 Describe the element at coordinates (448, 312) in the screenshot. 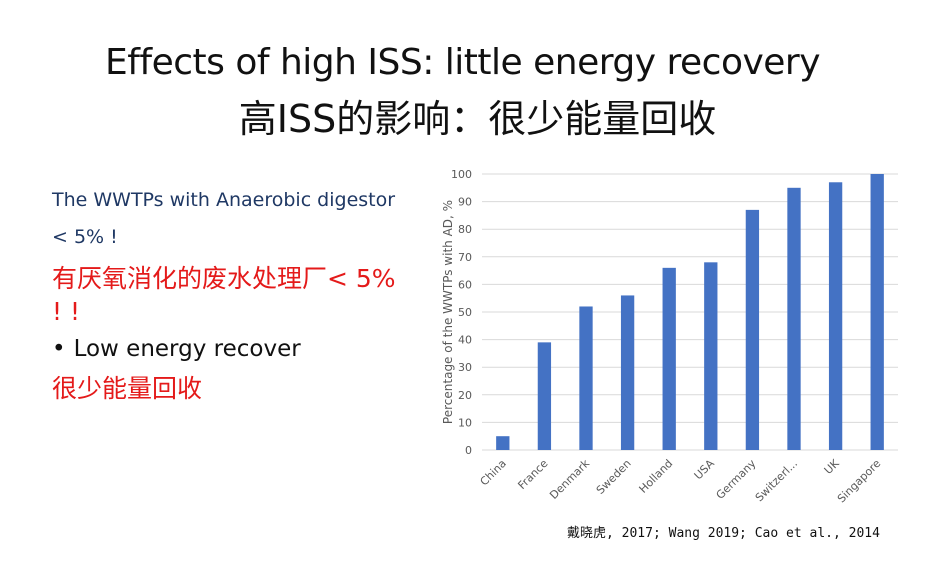

I see `y-axis-label: Percentage of the WWTPs with AD, %` at that location.